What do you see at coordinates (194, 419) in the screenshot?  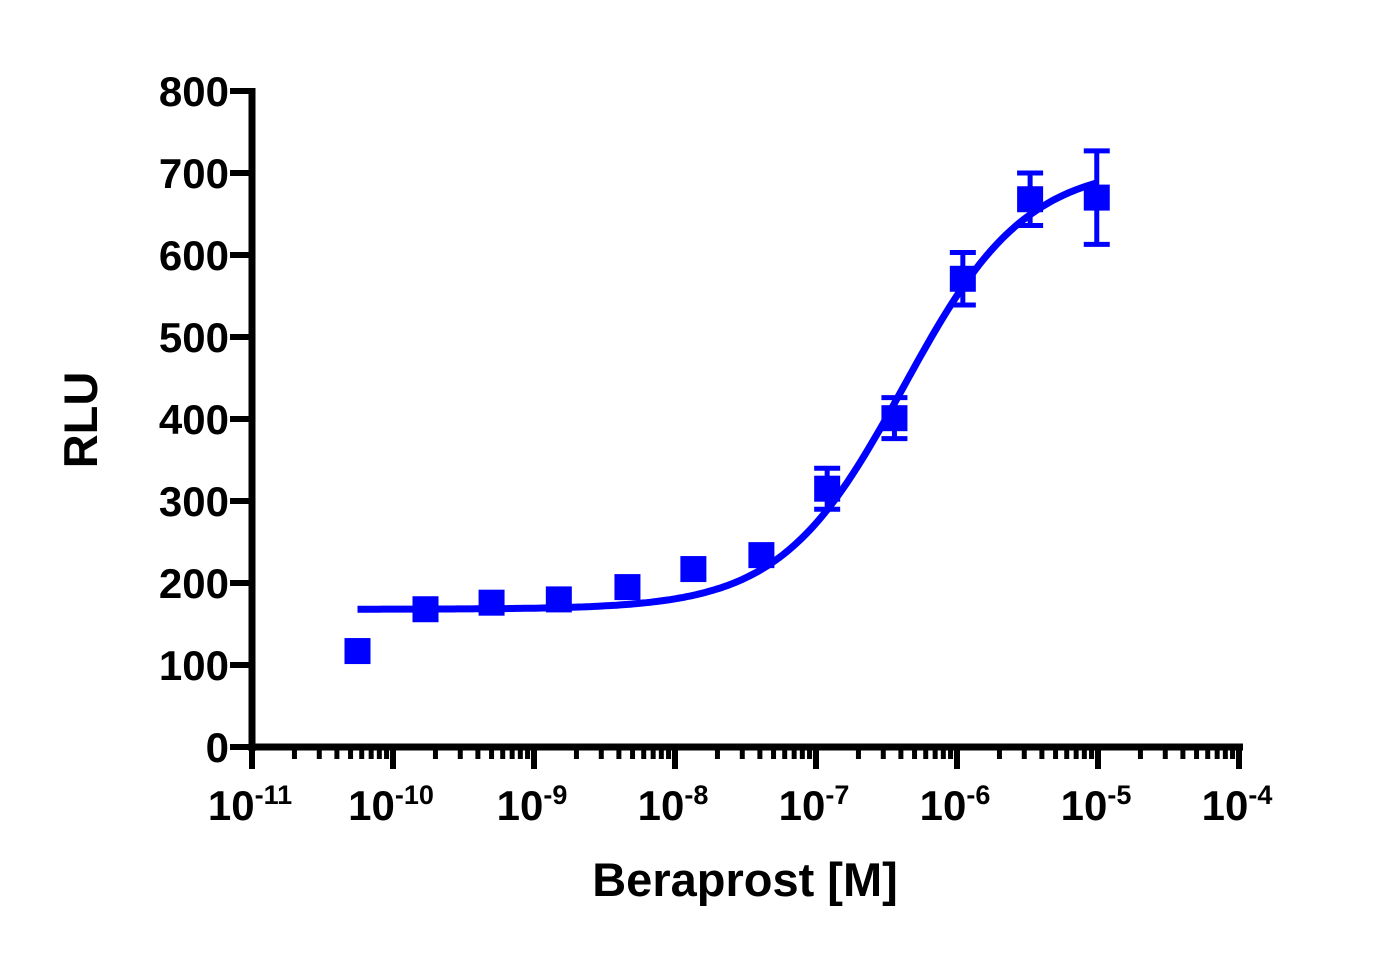 I see `y-tick-label: 400` at bounding box center [194, 419].